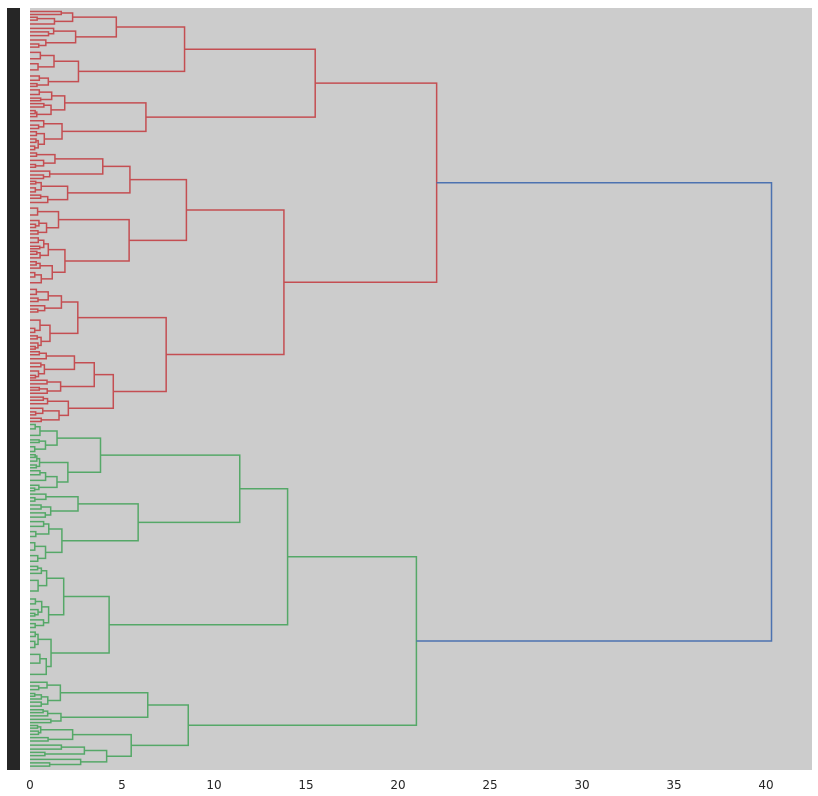 The height and width of the screenshot is (796, 818). What do you see at coordinates (305, 785) in the screenshot?
I see `x-tick-label-15: 15` at bounding box center [305, 785].